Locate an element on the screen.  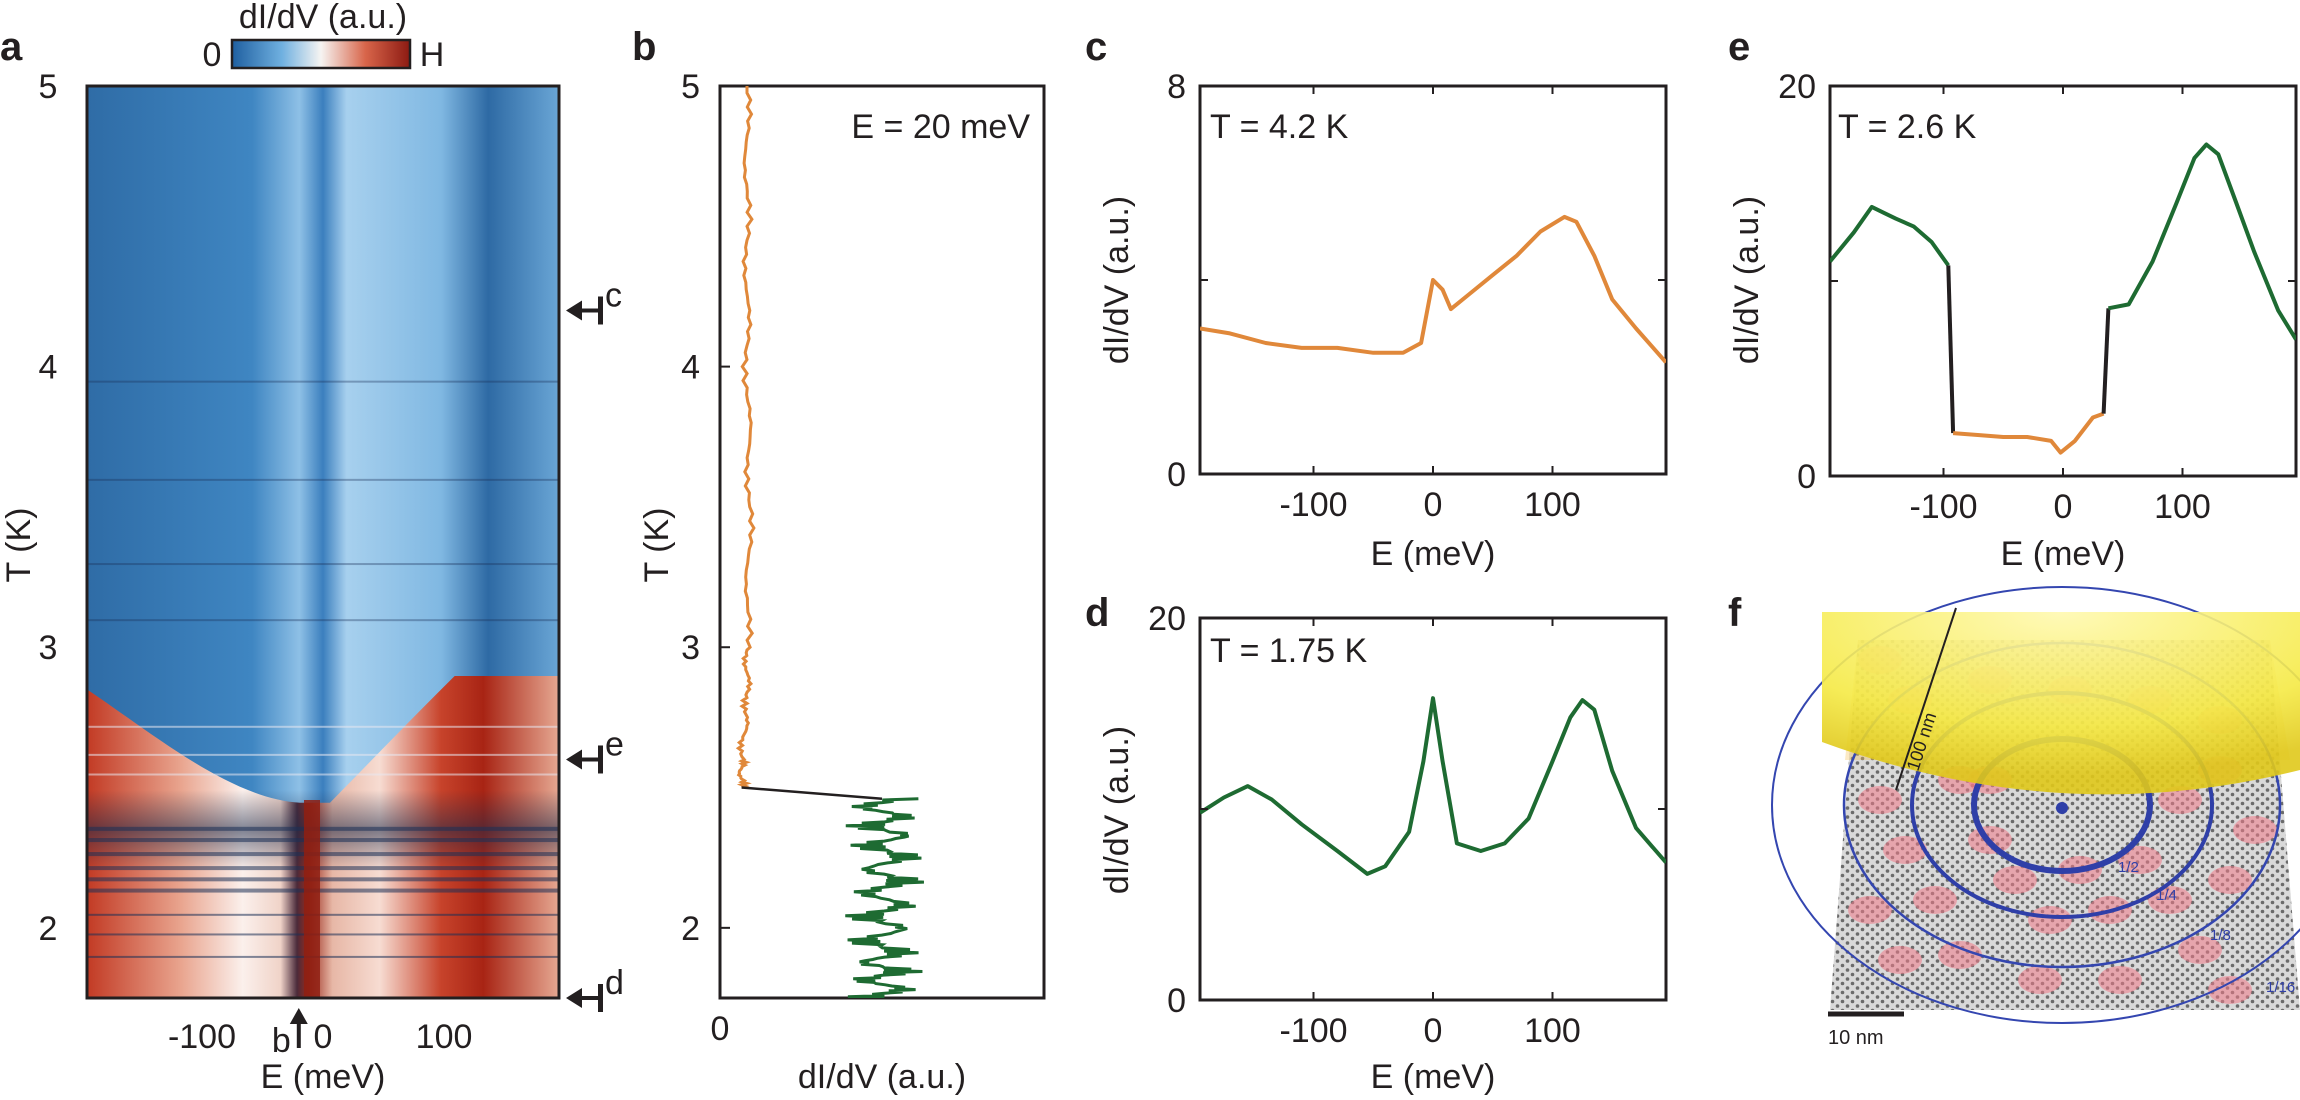
panel-d-ytick-label: 20 is located at coordinates (1167, 619).